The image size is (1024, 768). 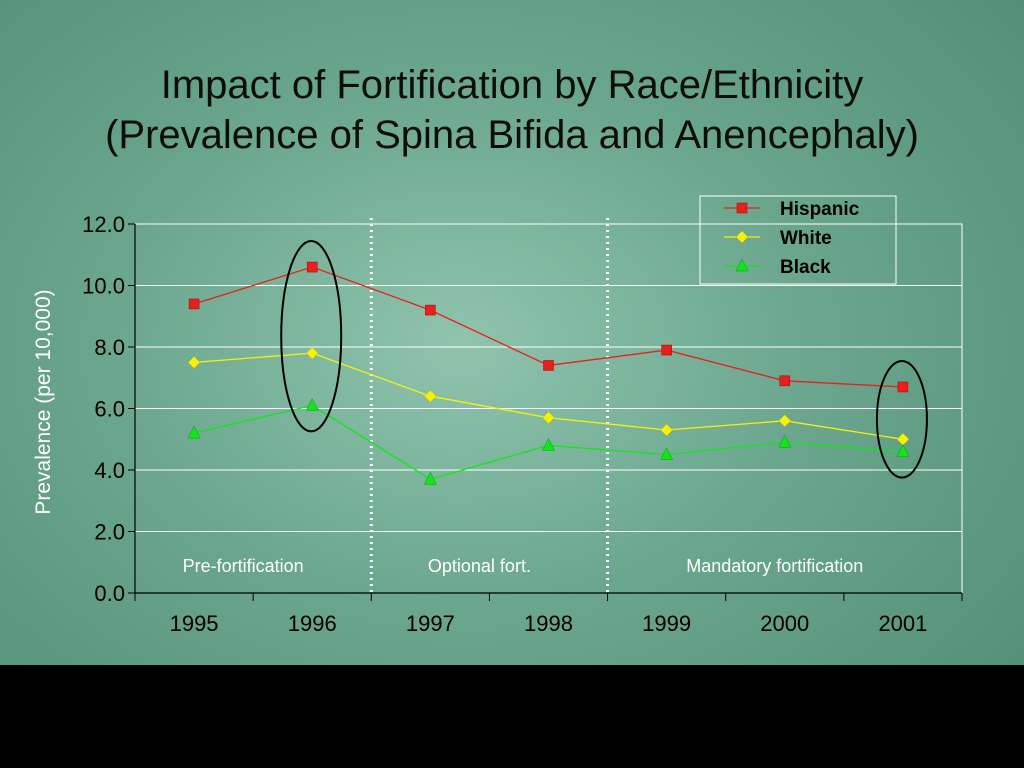 I want to click on period-label: Mandatory fortification, so click(x=774, y=566).